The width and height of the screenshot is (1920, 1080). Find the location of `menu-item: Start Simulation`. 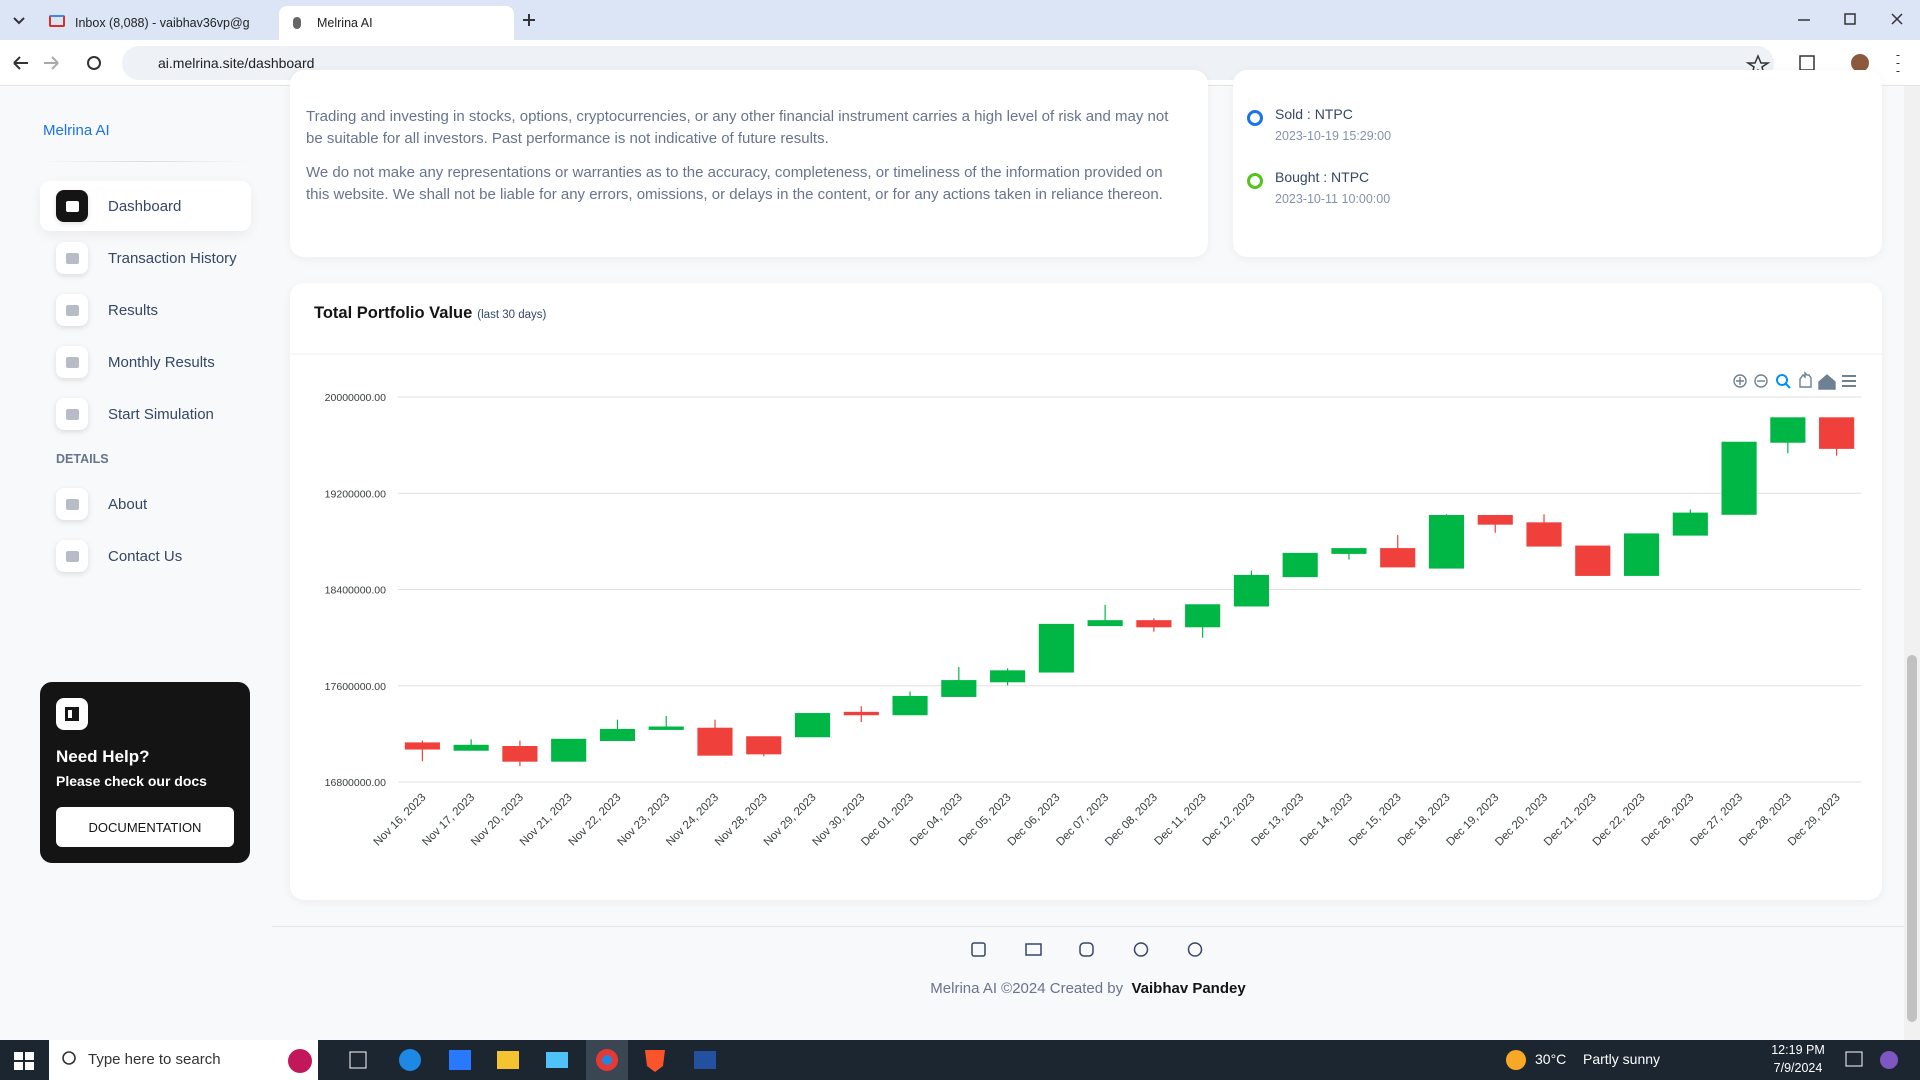

menu-item: Start Simulation is located at coordinates (145, 414).